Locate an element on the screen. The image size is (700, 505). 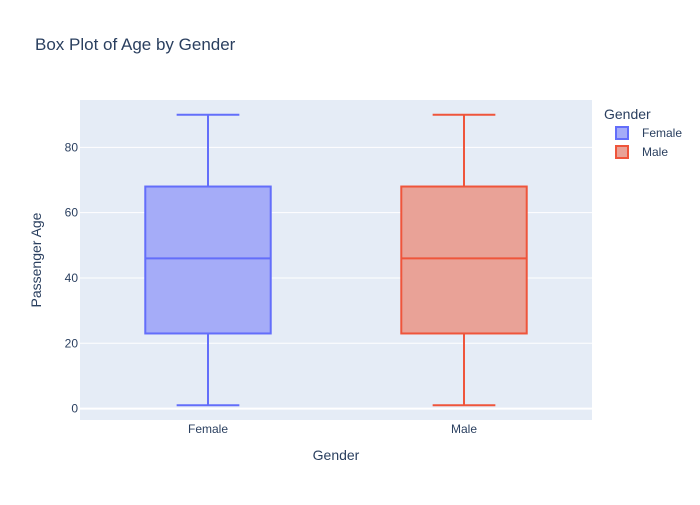
y-axis-title: Passenger Age is located at coordinates (36, 259).